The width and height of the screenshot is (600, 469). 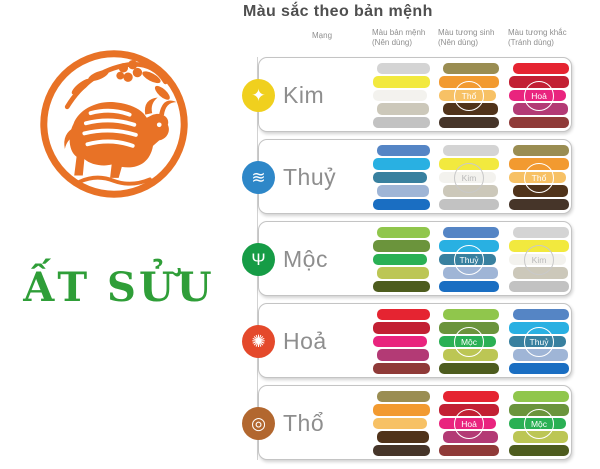 I want to click on column-header-mang: Mạng, so click(x=322, y=35).